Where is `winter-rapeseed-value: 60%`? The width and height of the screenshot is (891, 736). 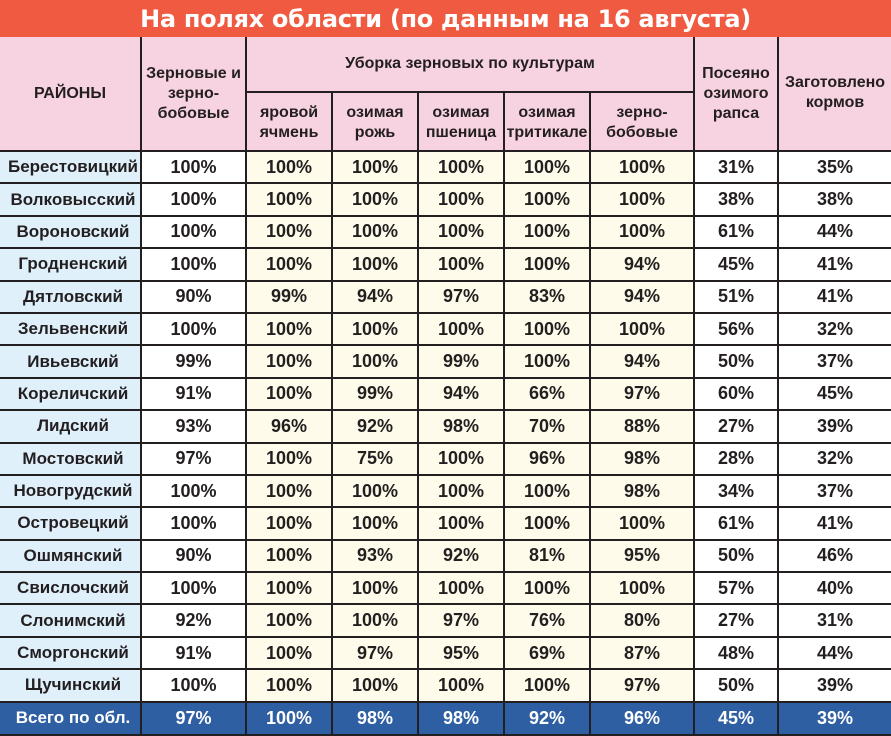
winter-rapeseed-value: 60% is located at coordinates (736, 394).